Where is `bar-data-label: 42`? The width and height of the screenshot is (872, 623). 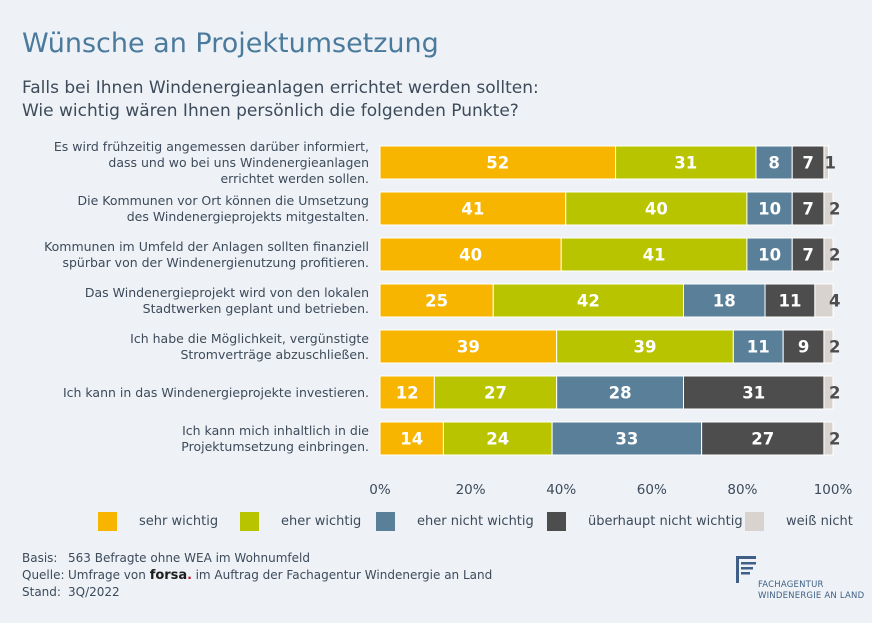
bar-data-label: 42 is located at coordinates (588, 301).